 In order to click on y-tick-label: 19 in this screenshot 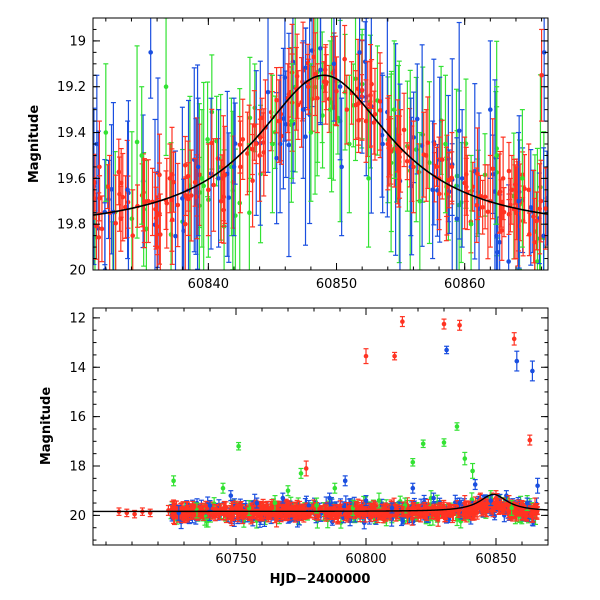, I will do `click(77, 41)`.